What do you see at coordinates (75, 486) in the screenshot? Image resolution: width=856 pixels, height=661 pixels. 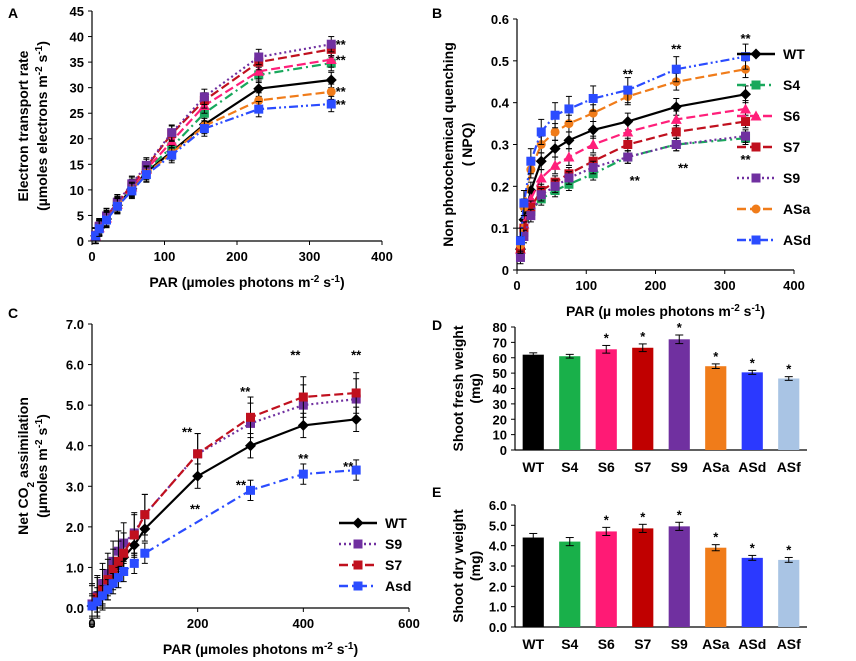 I see `y-tick-label: 3.0` at bounding box center [75, 486].